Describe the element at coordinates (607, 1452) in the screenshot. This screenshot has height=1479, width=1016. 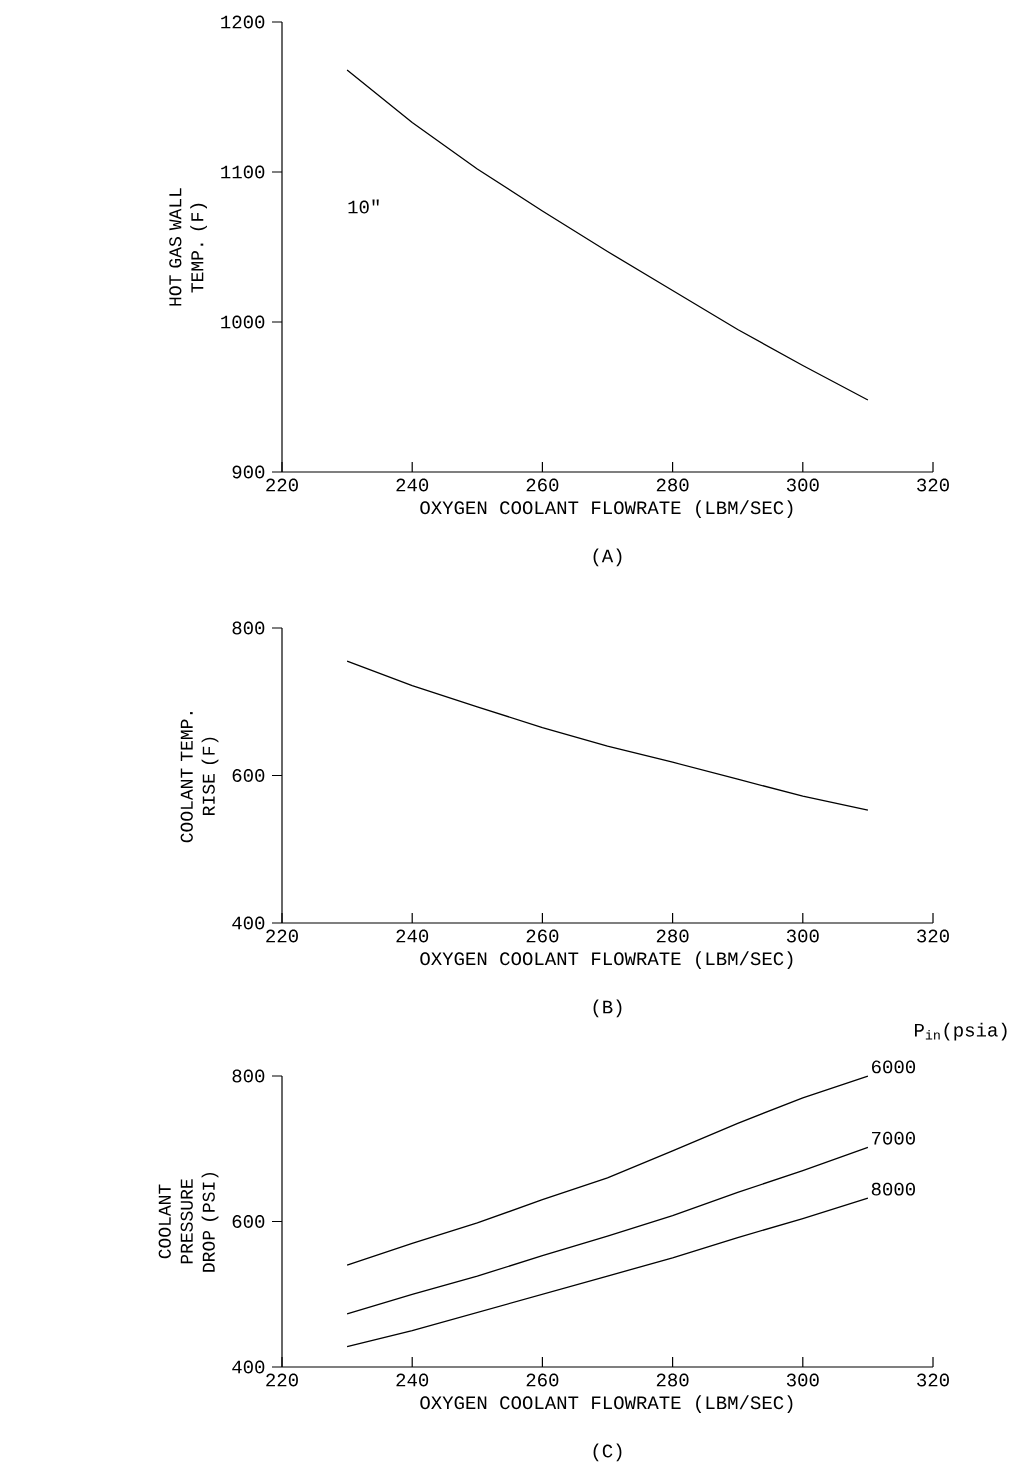
I see `text: (C)` at that location.